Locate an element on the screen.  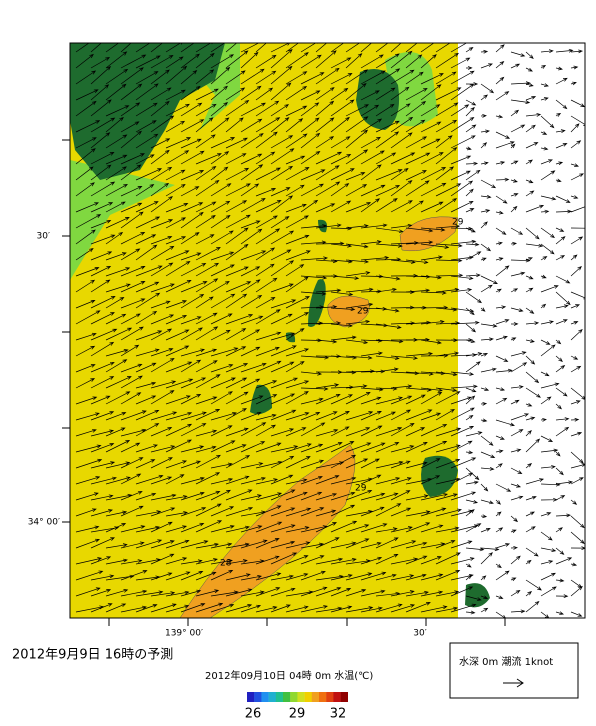
contour-label: 29 is located at coordinates (361, 489).